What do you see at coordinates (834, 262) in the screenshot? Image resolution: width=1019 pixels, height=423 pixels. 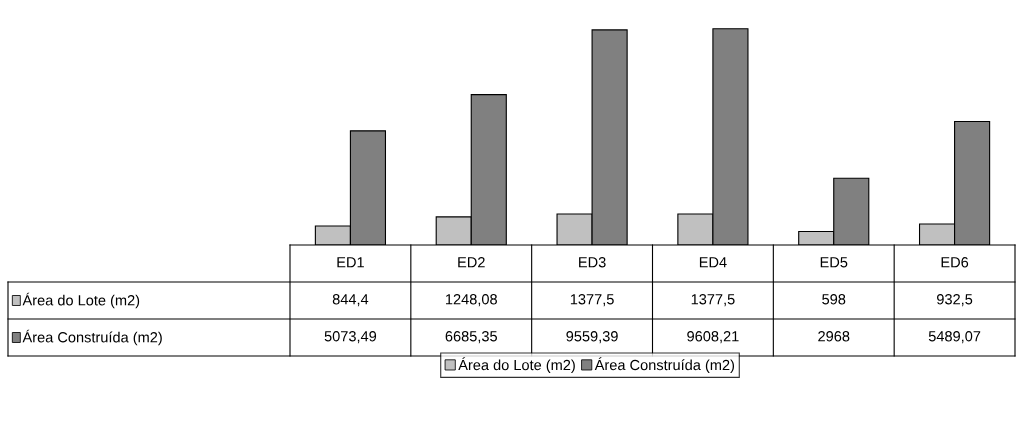 I see `x-tick-label: ED5` at bounding box center [834, 262].